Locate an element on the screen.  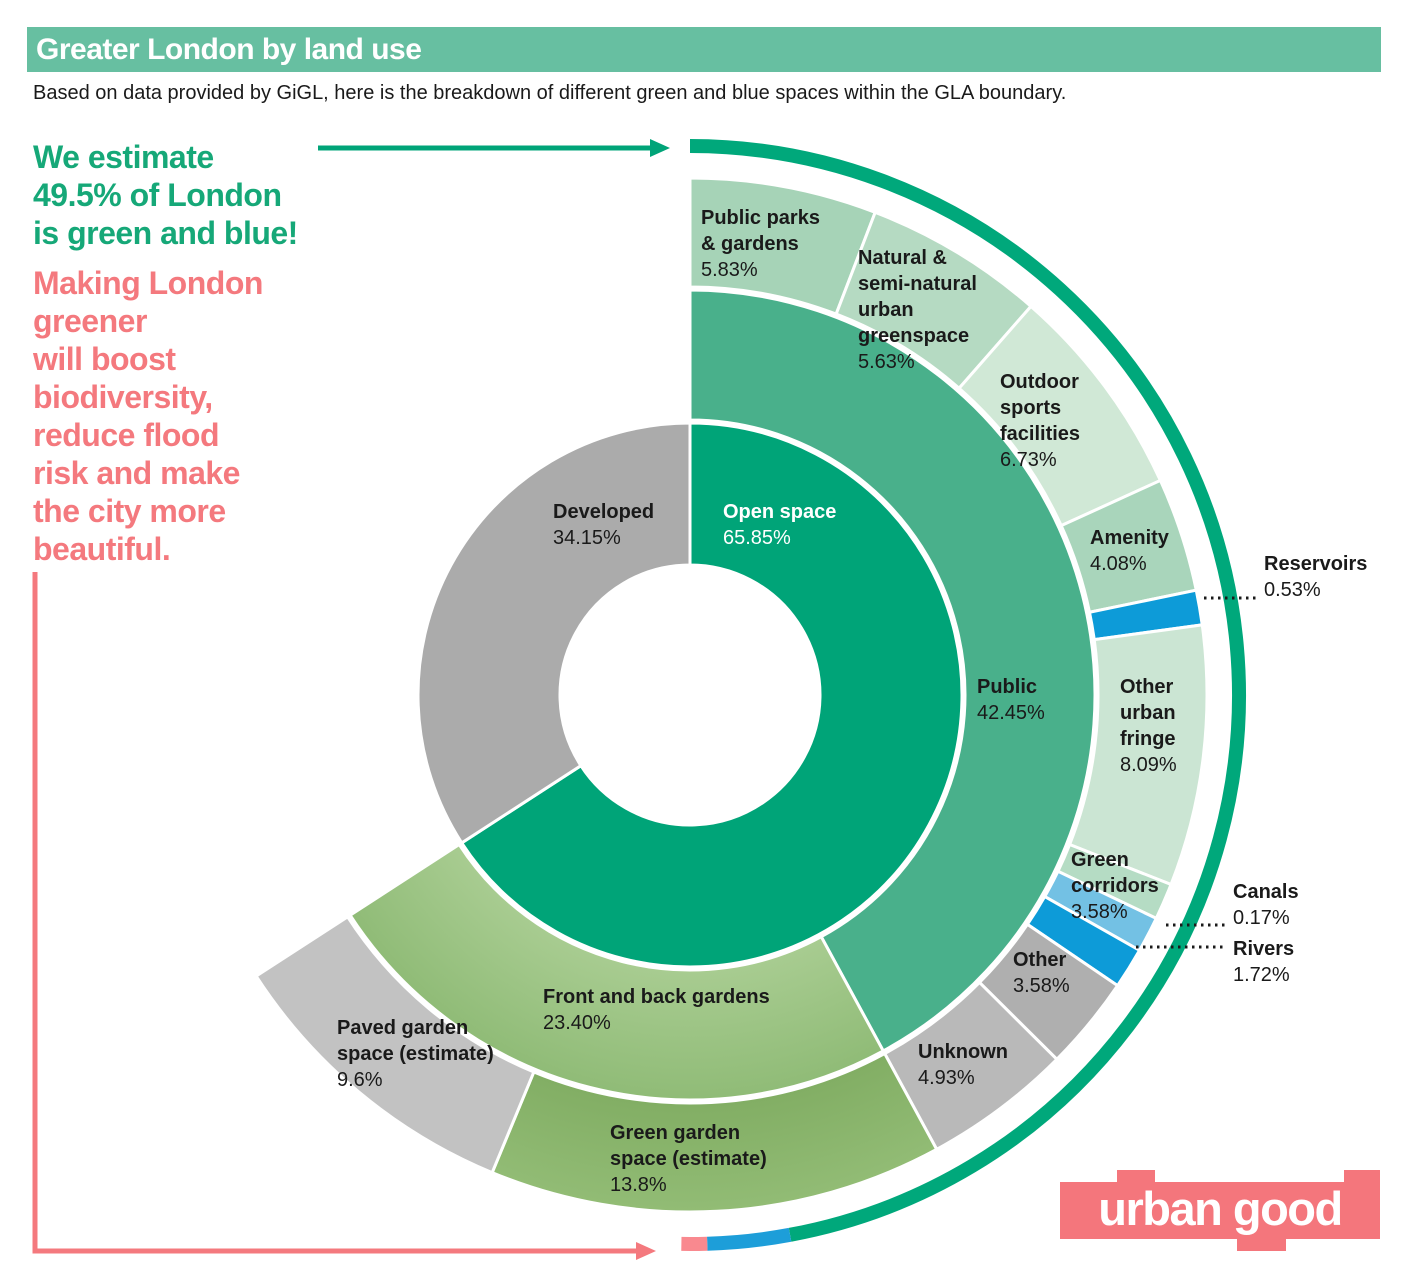
logo-tab-bottom is located at coordinates (1261, 1245).